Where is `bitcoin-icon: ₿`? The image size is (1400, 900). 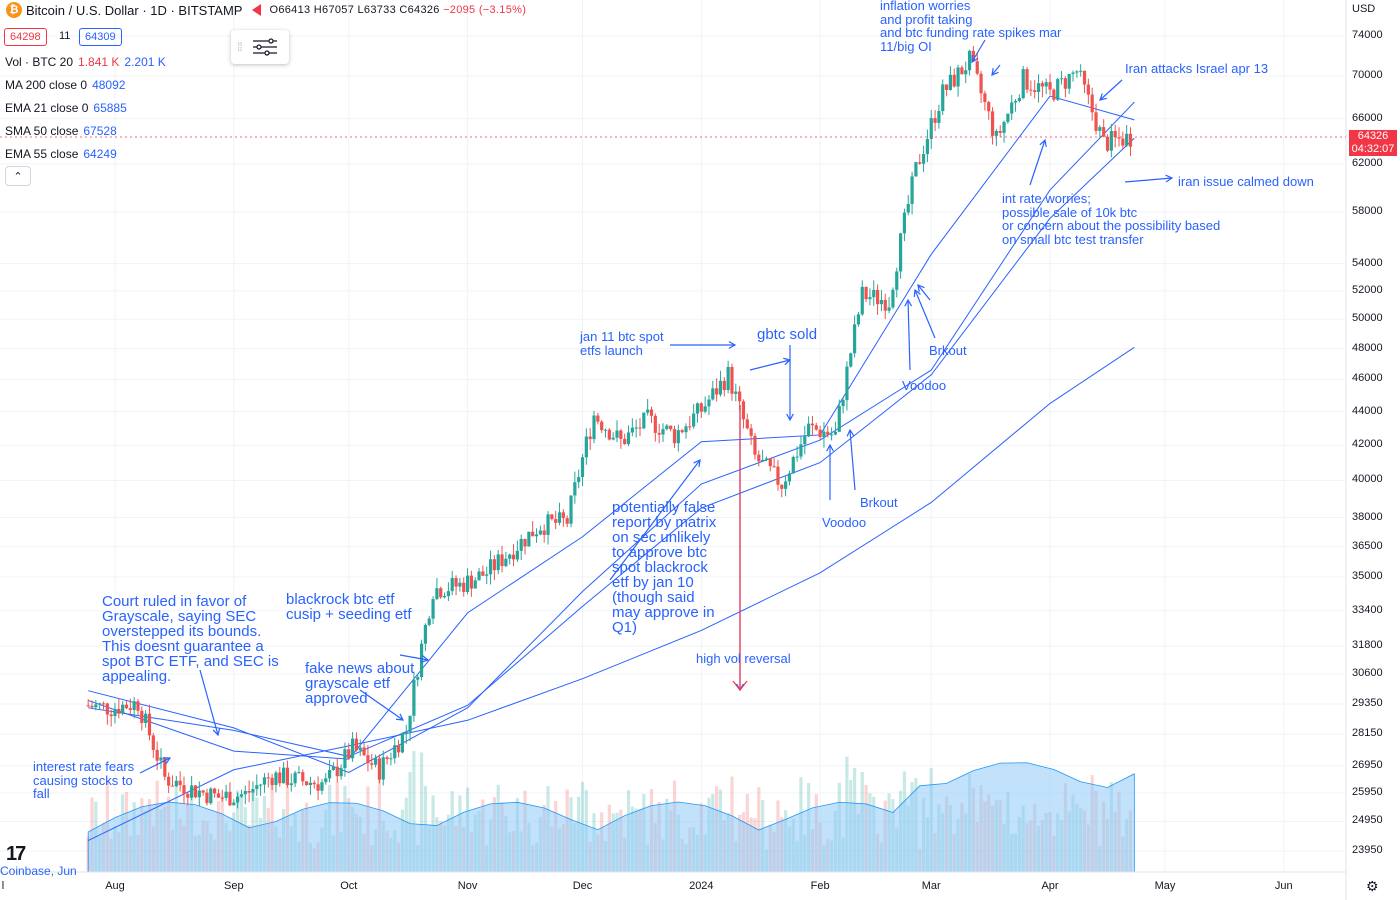 bitcoin-icon: ₿ is located at coordinates (14, 10).